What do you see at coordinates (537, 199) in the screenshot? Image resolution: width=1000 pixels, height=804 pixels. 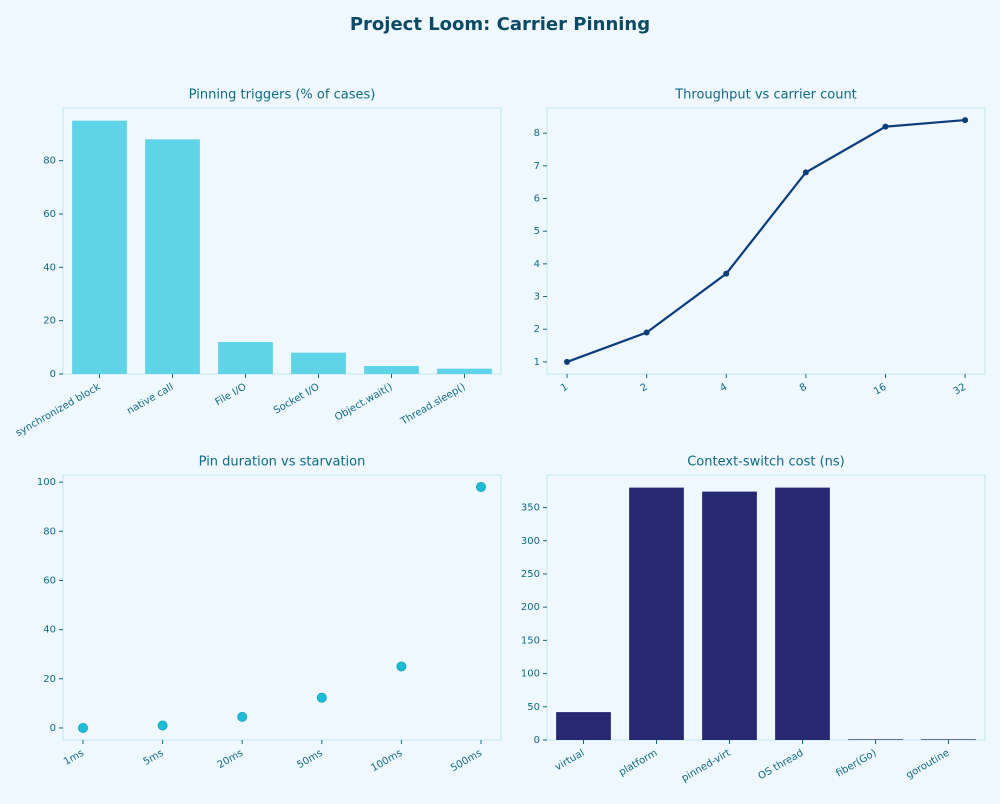 I see `y-tick-label: 6` at bounding box center [537, 199].